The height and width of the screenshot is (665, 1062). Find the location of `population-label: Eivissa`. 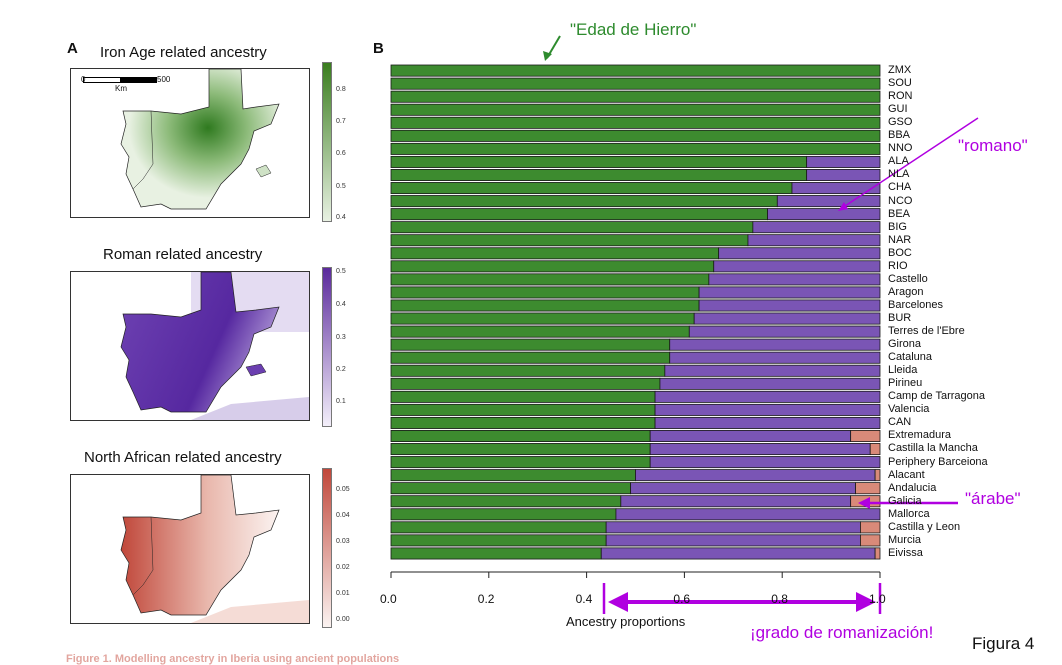

population-label: Eivissa is located at coordinates (905, 552).